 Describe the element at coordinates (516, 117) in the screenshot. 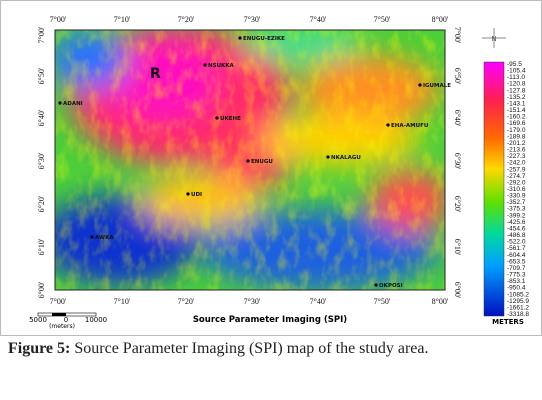

I see `colorbar-label: -160.2` at that location.